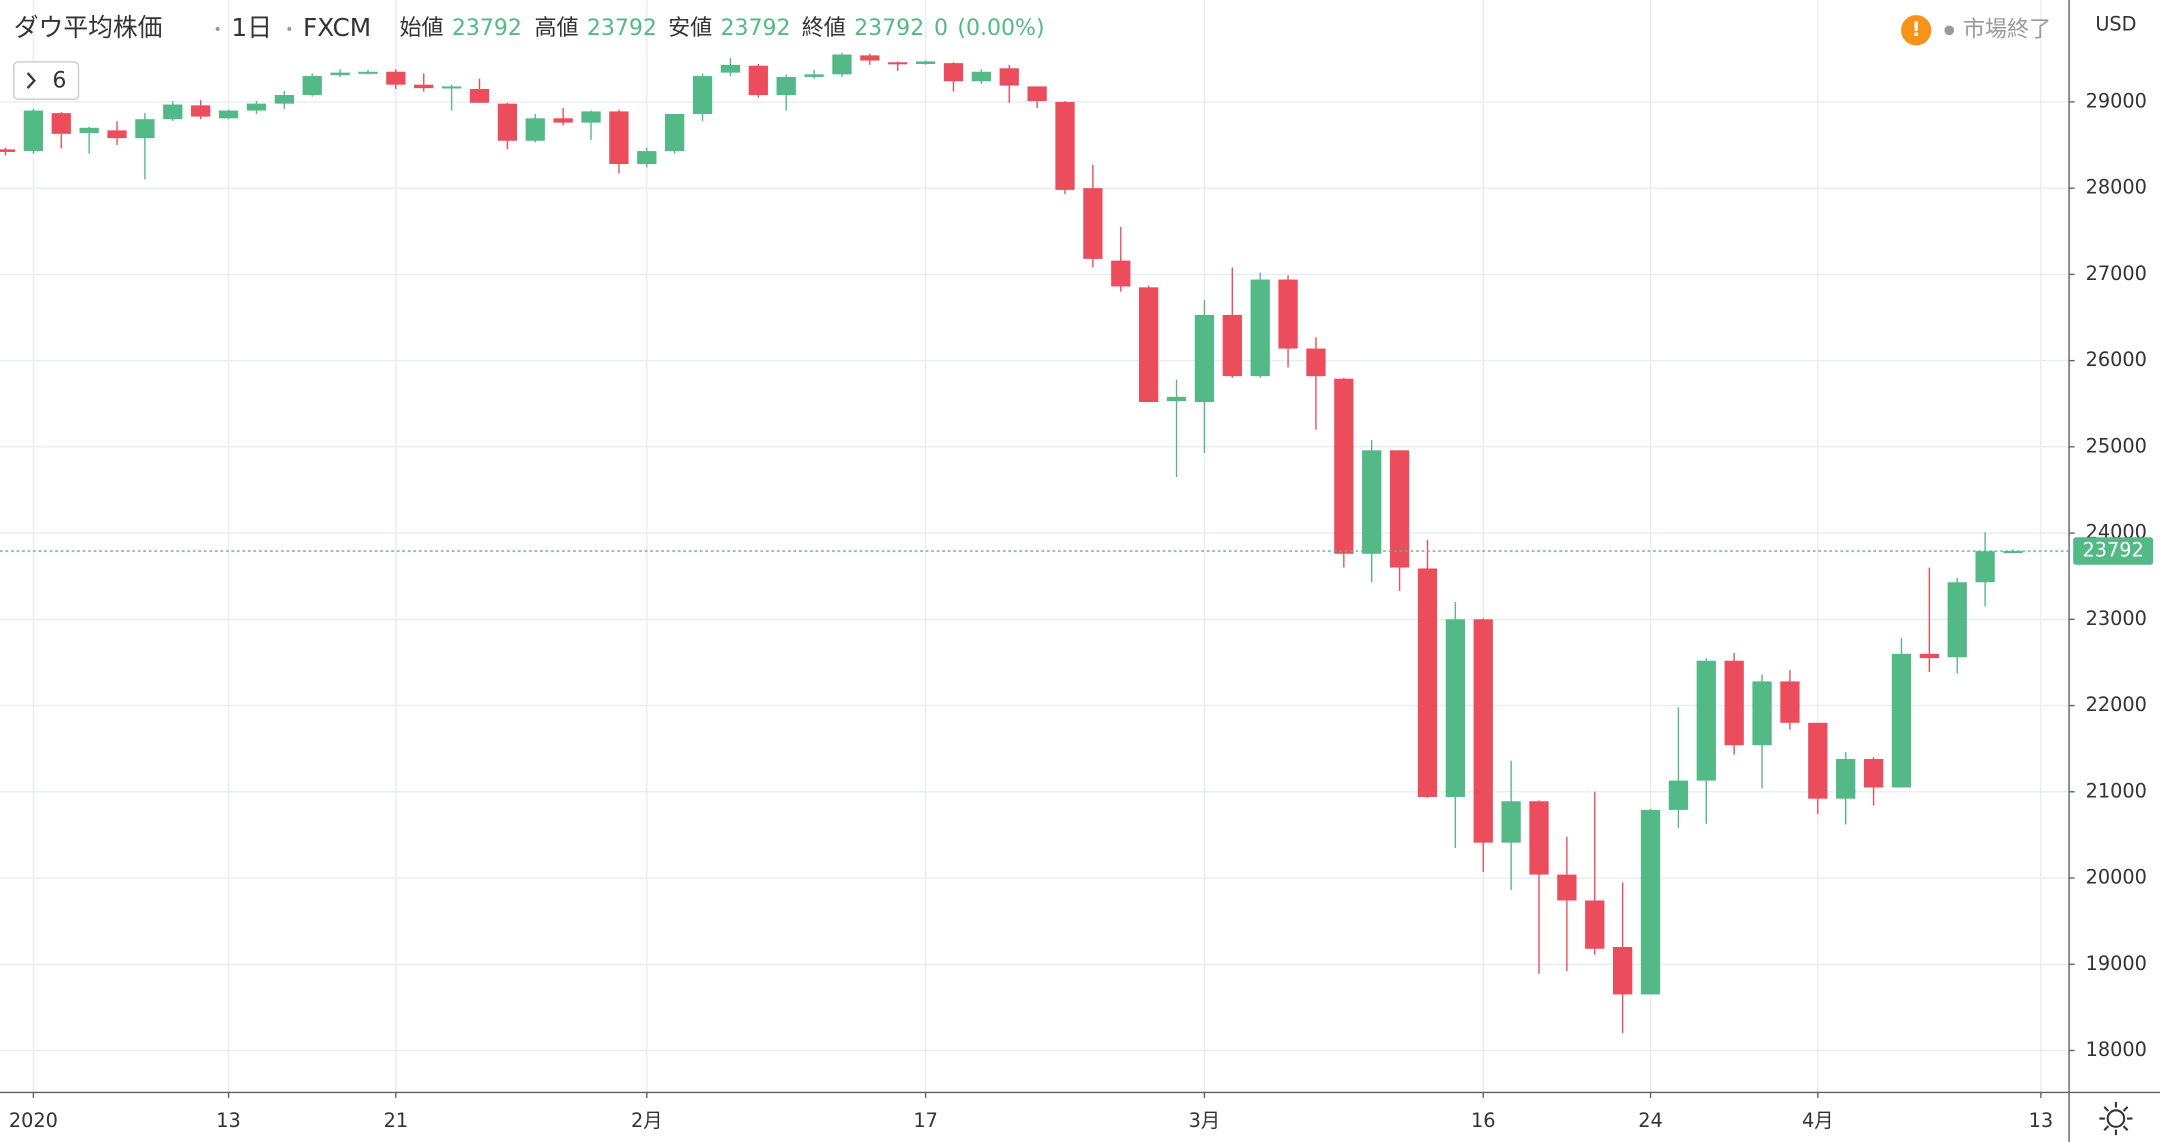 This screenshot has height=1142, width=2160. I want to click on x-tick-label: 21, so click(396, 1120).